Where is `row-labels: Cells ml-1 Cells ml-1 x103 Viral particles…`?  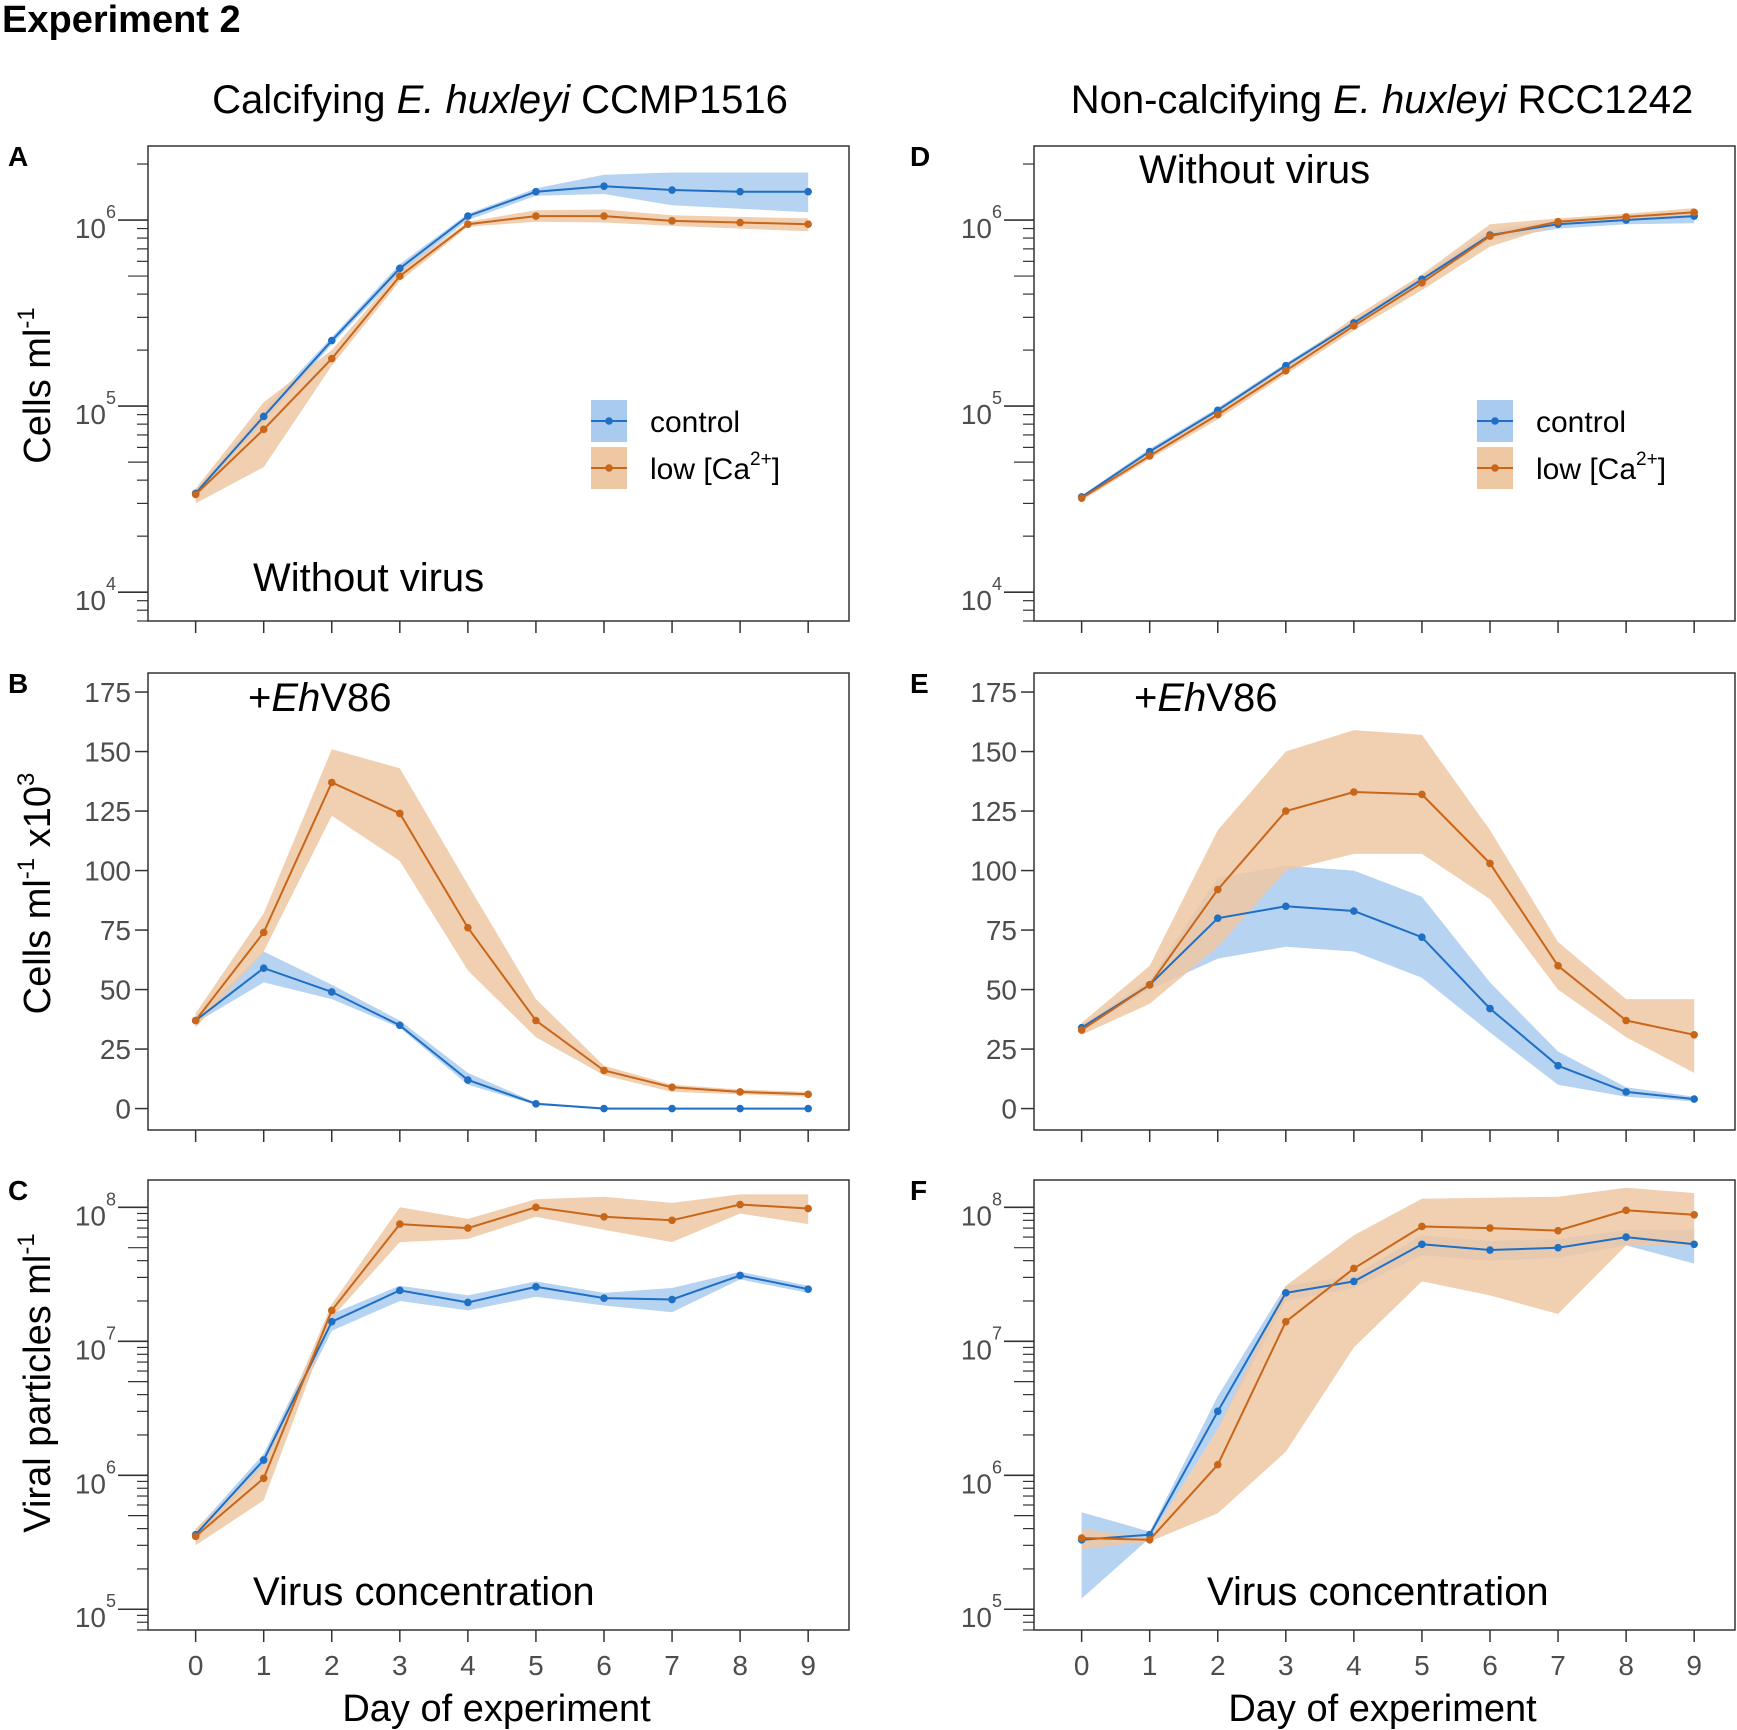
row-labels: Cells ml-1 Cells ml-1 x103 Viral particles… is located at coordinates (36, 919).